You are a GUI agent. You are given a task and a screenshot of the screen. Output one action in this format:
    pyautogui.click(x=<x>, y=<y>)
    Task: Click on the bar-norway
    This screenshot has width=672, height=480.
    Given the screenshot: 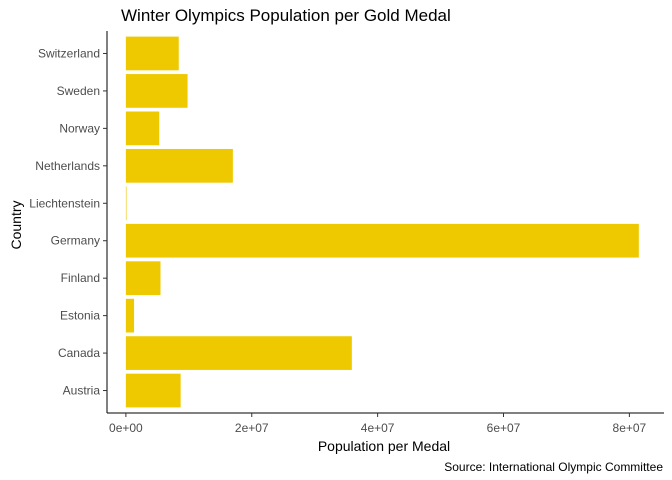 What is the action you would take?
    pyautogui.click(x=142, y=128)
    